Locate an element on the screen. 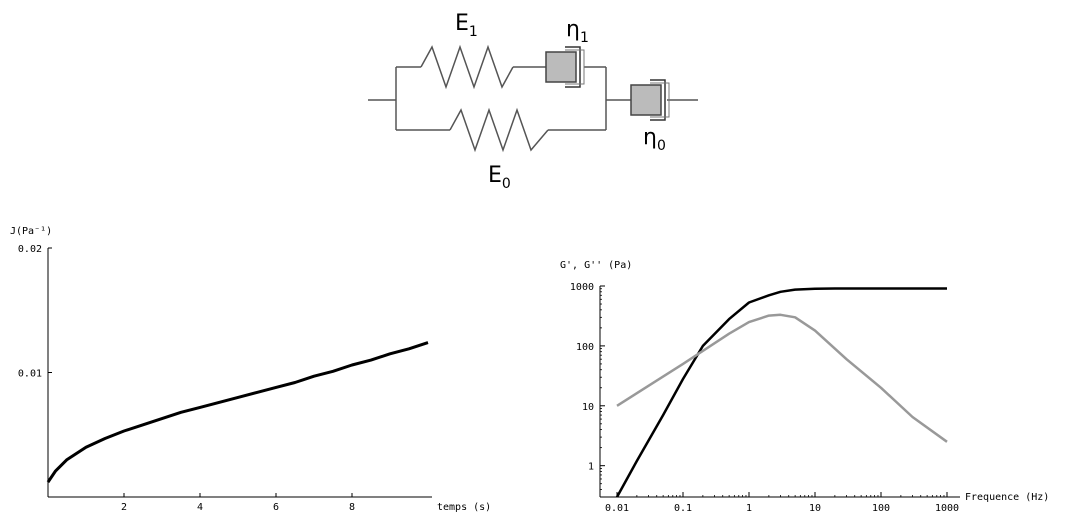 Image resolution: width=1083 pixels, height=523 pixels. moduli-y-tick-label: 100 is located at coordinates (585, 347).